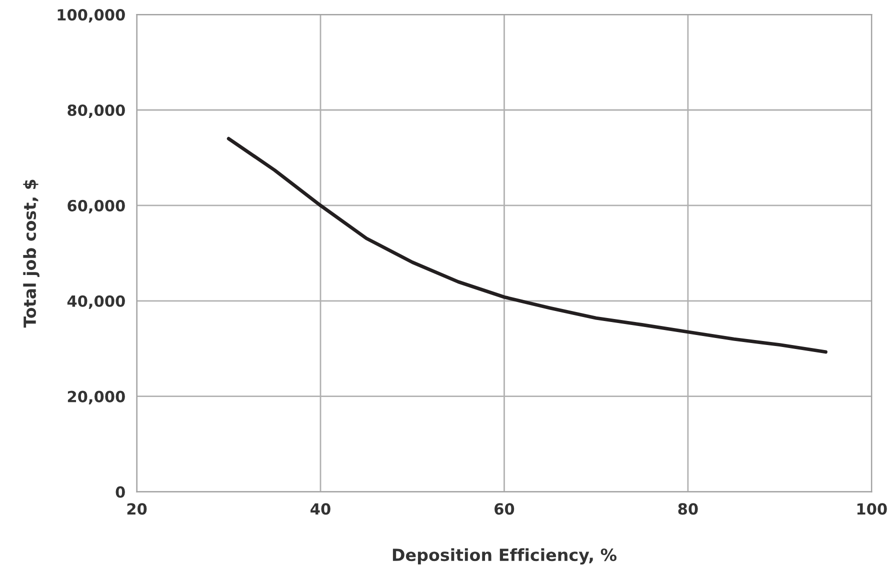  I want to click on x-tick-label: 40, so click(320, 509).